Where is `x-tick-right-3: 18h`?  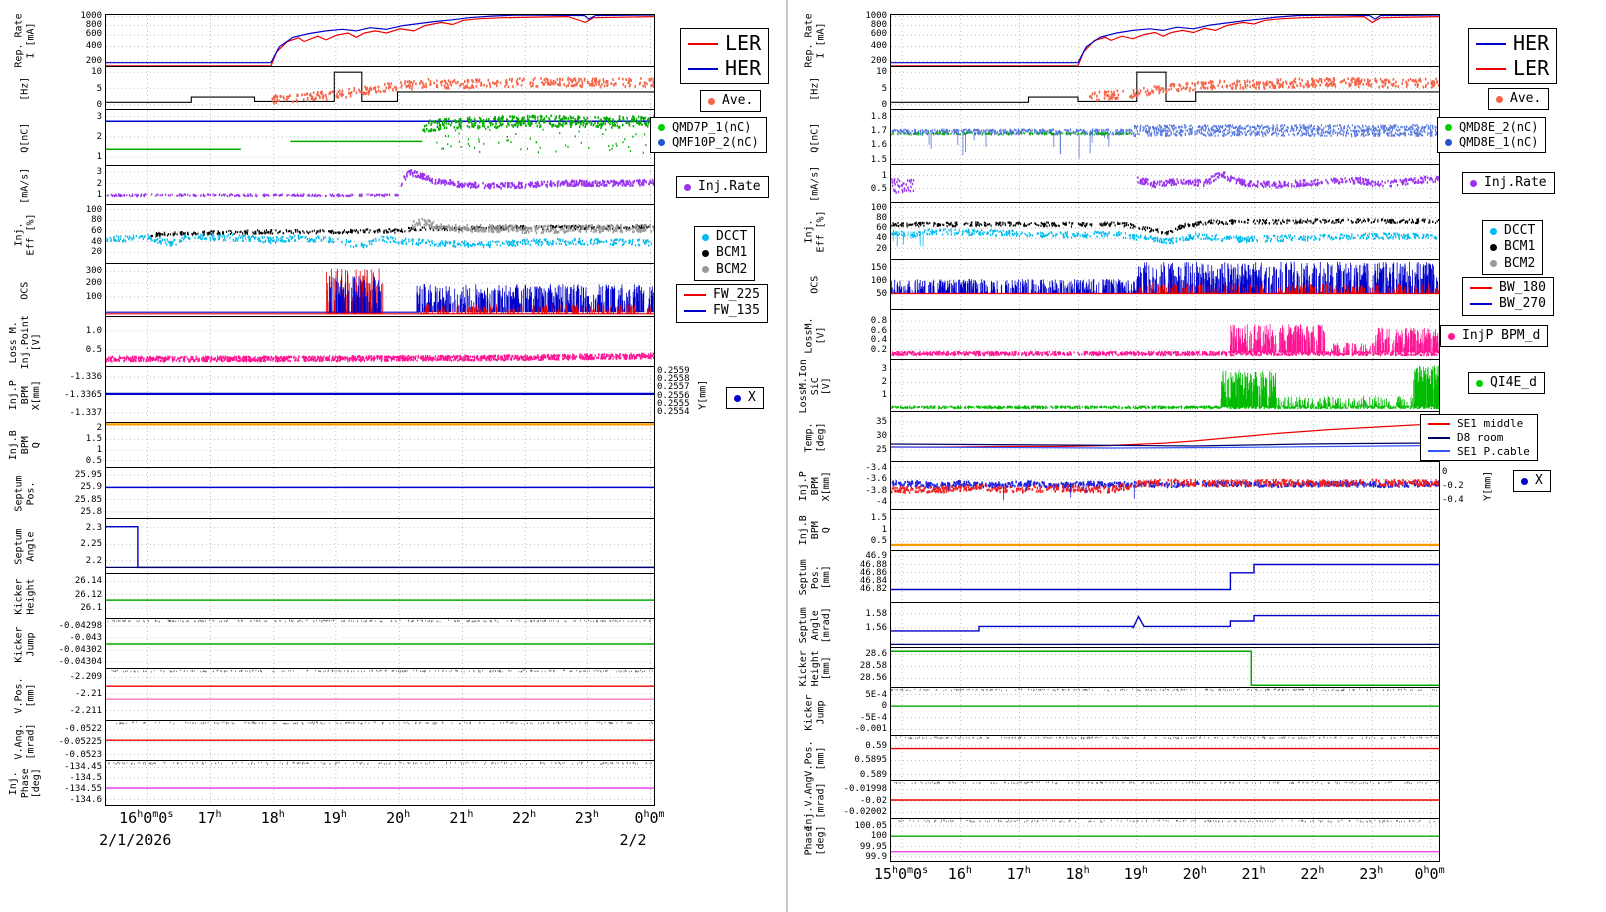
x-tick-right-3: 18h is located at coordinates (1077, 874).